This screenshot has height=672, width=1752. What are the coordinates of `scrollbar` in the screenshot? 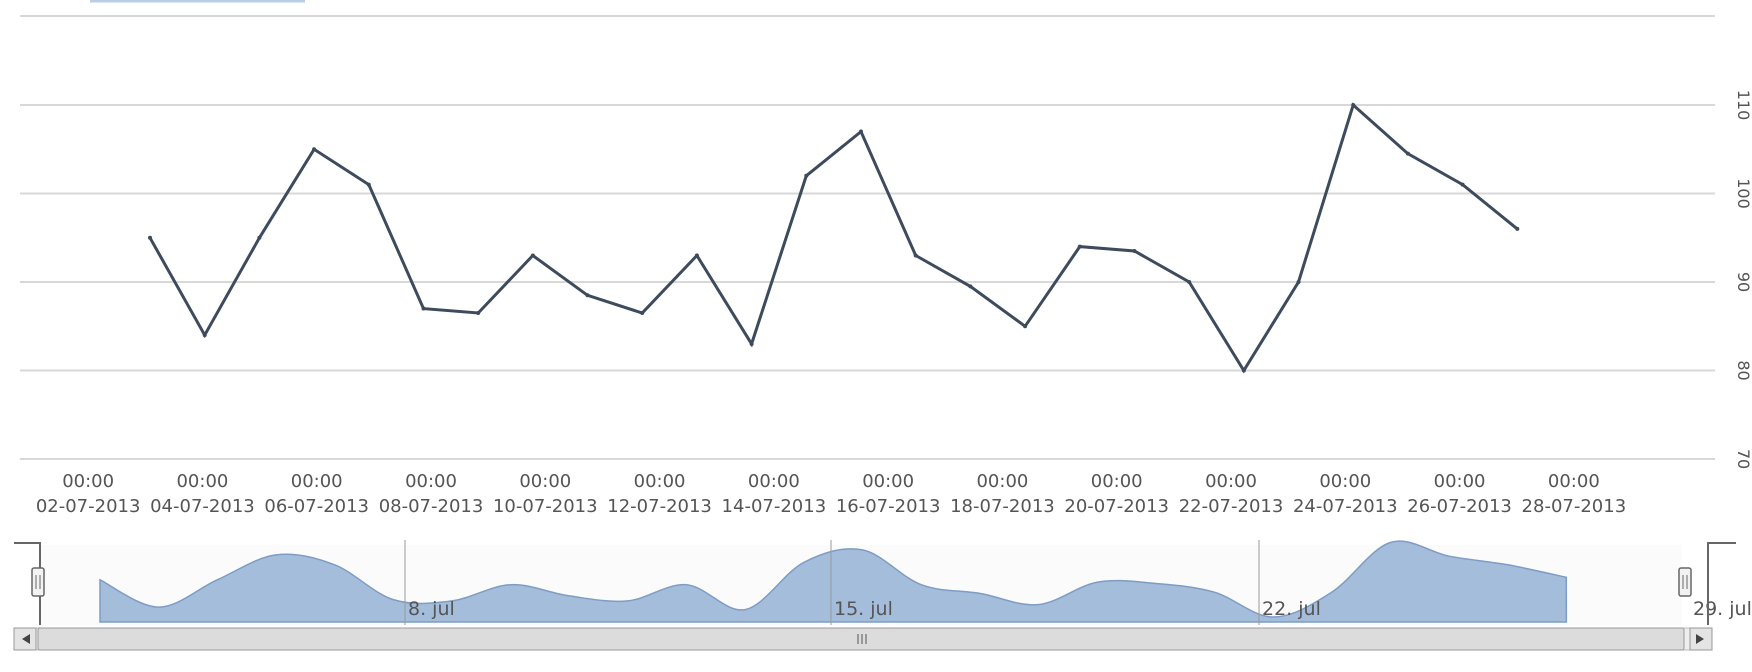 It's located at (863, 639).